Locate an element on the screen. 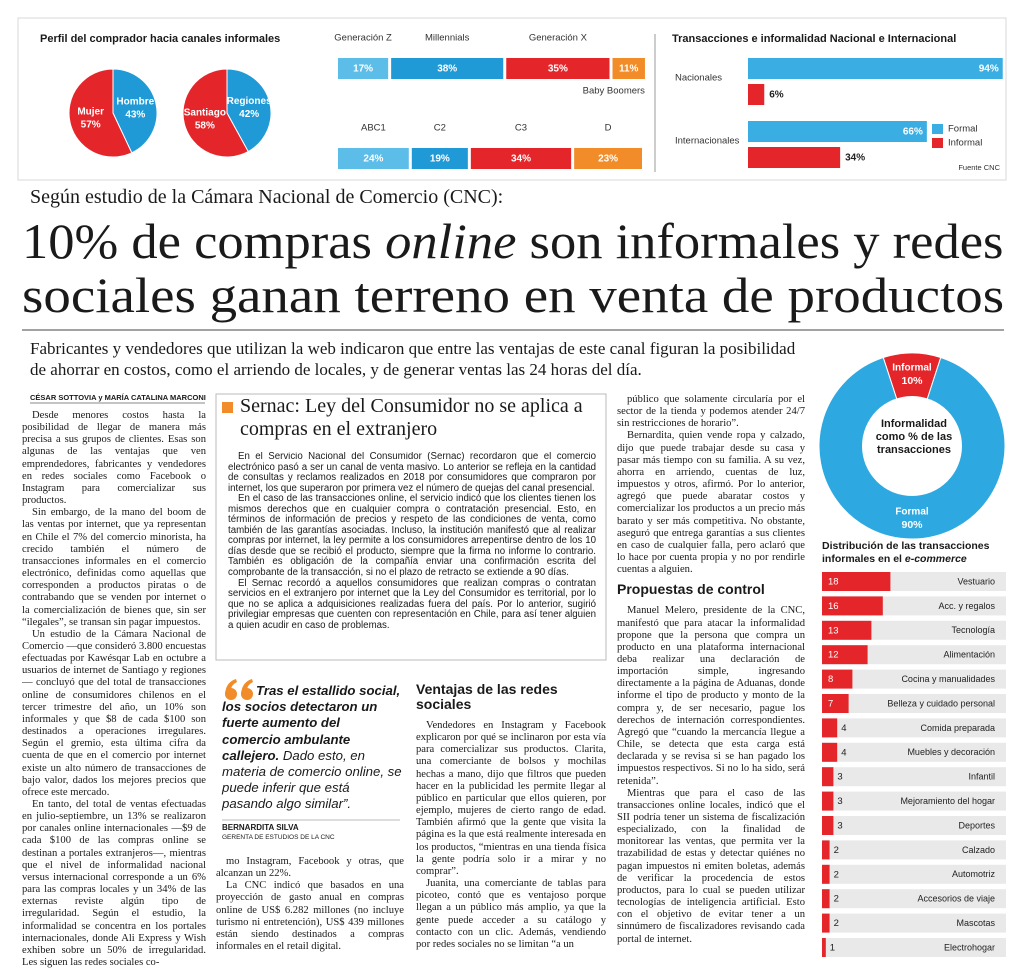 The image size is (1024, 971). segment-name: Baby Boomers is located at coordinates (614, 91).